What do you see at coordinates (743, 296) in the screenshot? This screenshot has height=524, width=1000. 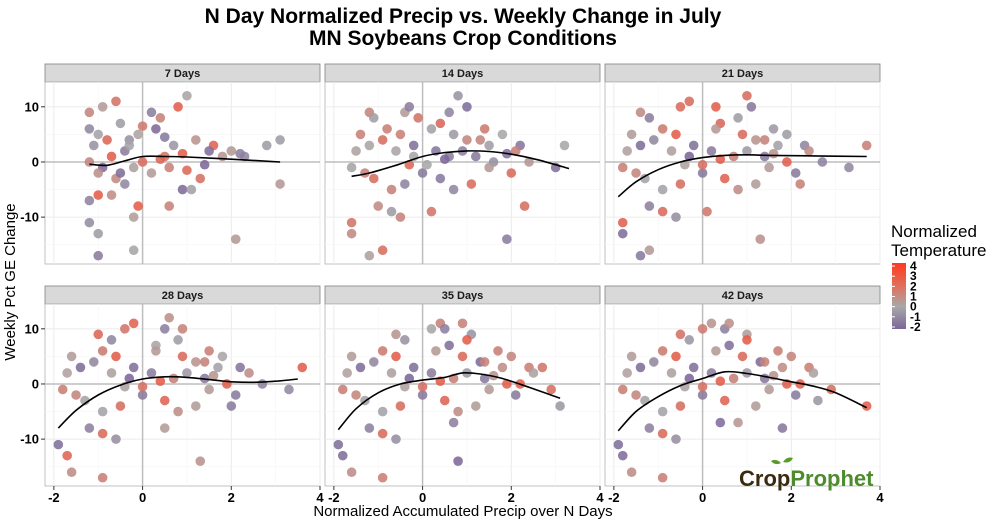 I see `panel-strip-label: 42 Days` at bounding box center [743, 296].